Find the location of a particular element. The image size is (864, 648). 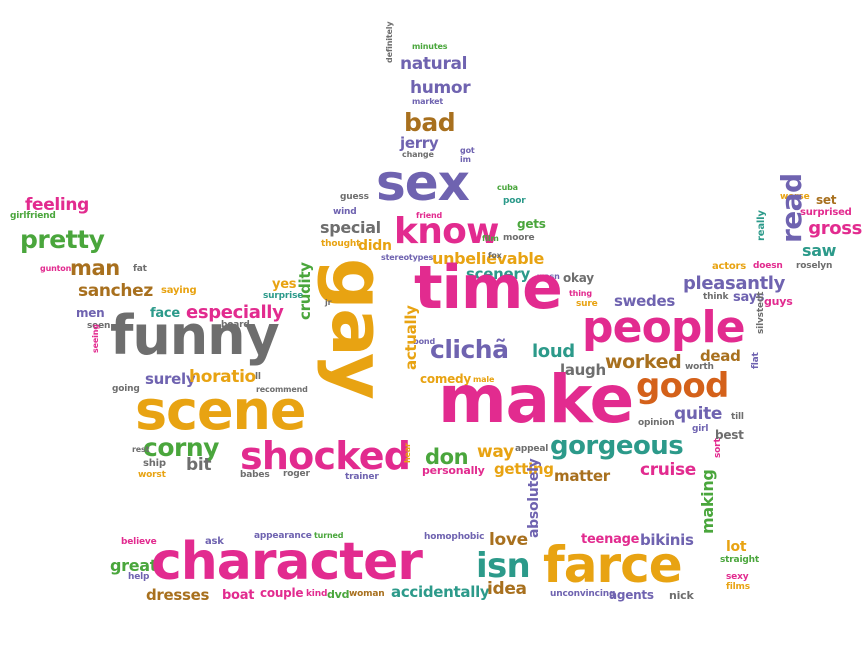

word-roselyn: roselyn is located at coordinates (814, 266).